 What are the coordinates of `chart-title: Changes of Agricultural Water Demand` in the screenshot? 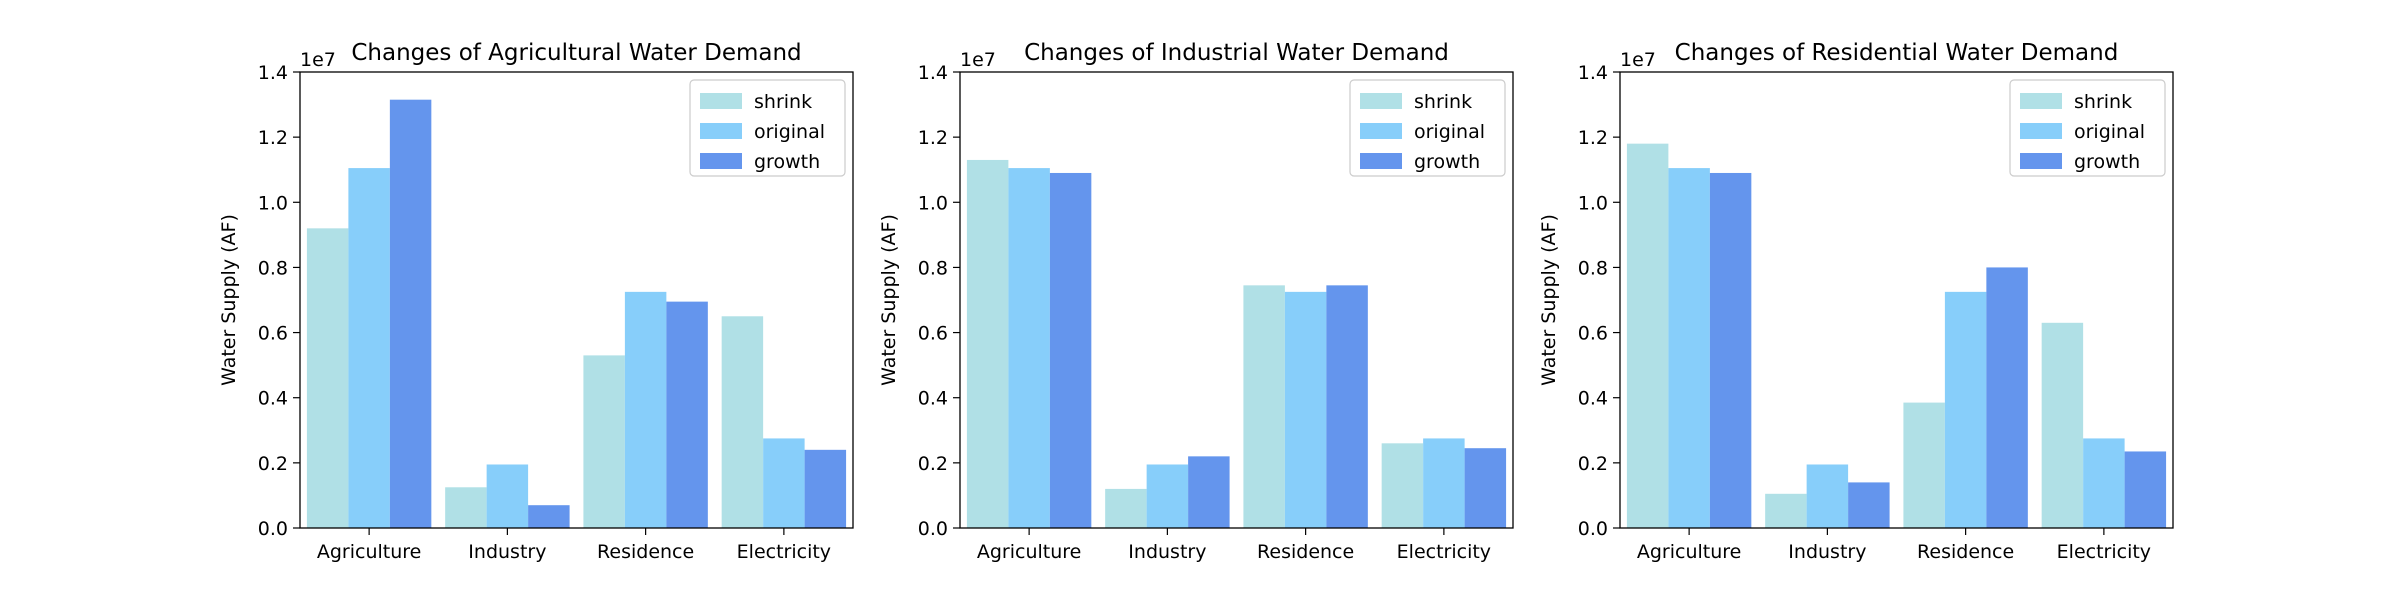 It's located at (576, 53).